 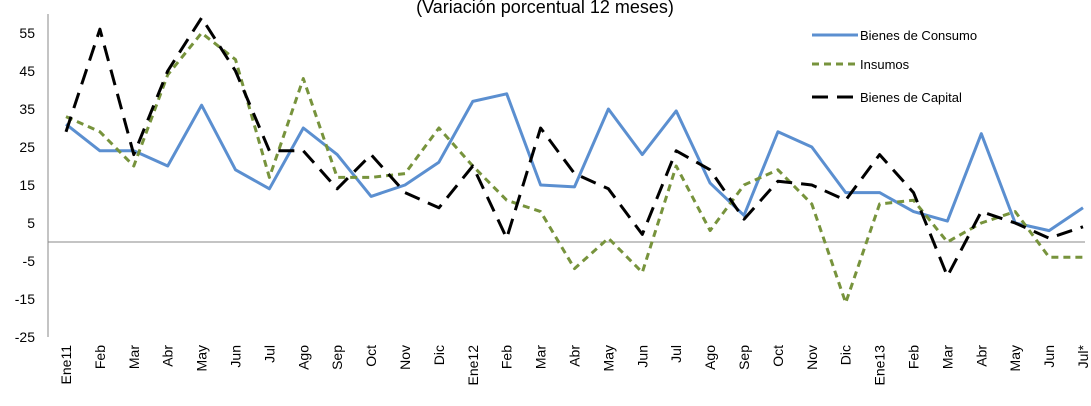 What do you see at coordinates (25, 299) in the screenshot?
I see `y-tick-label: -15` at bounding box center [25, 299].